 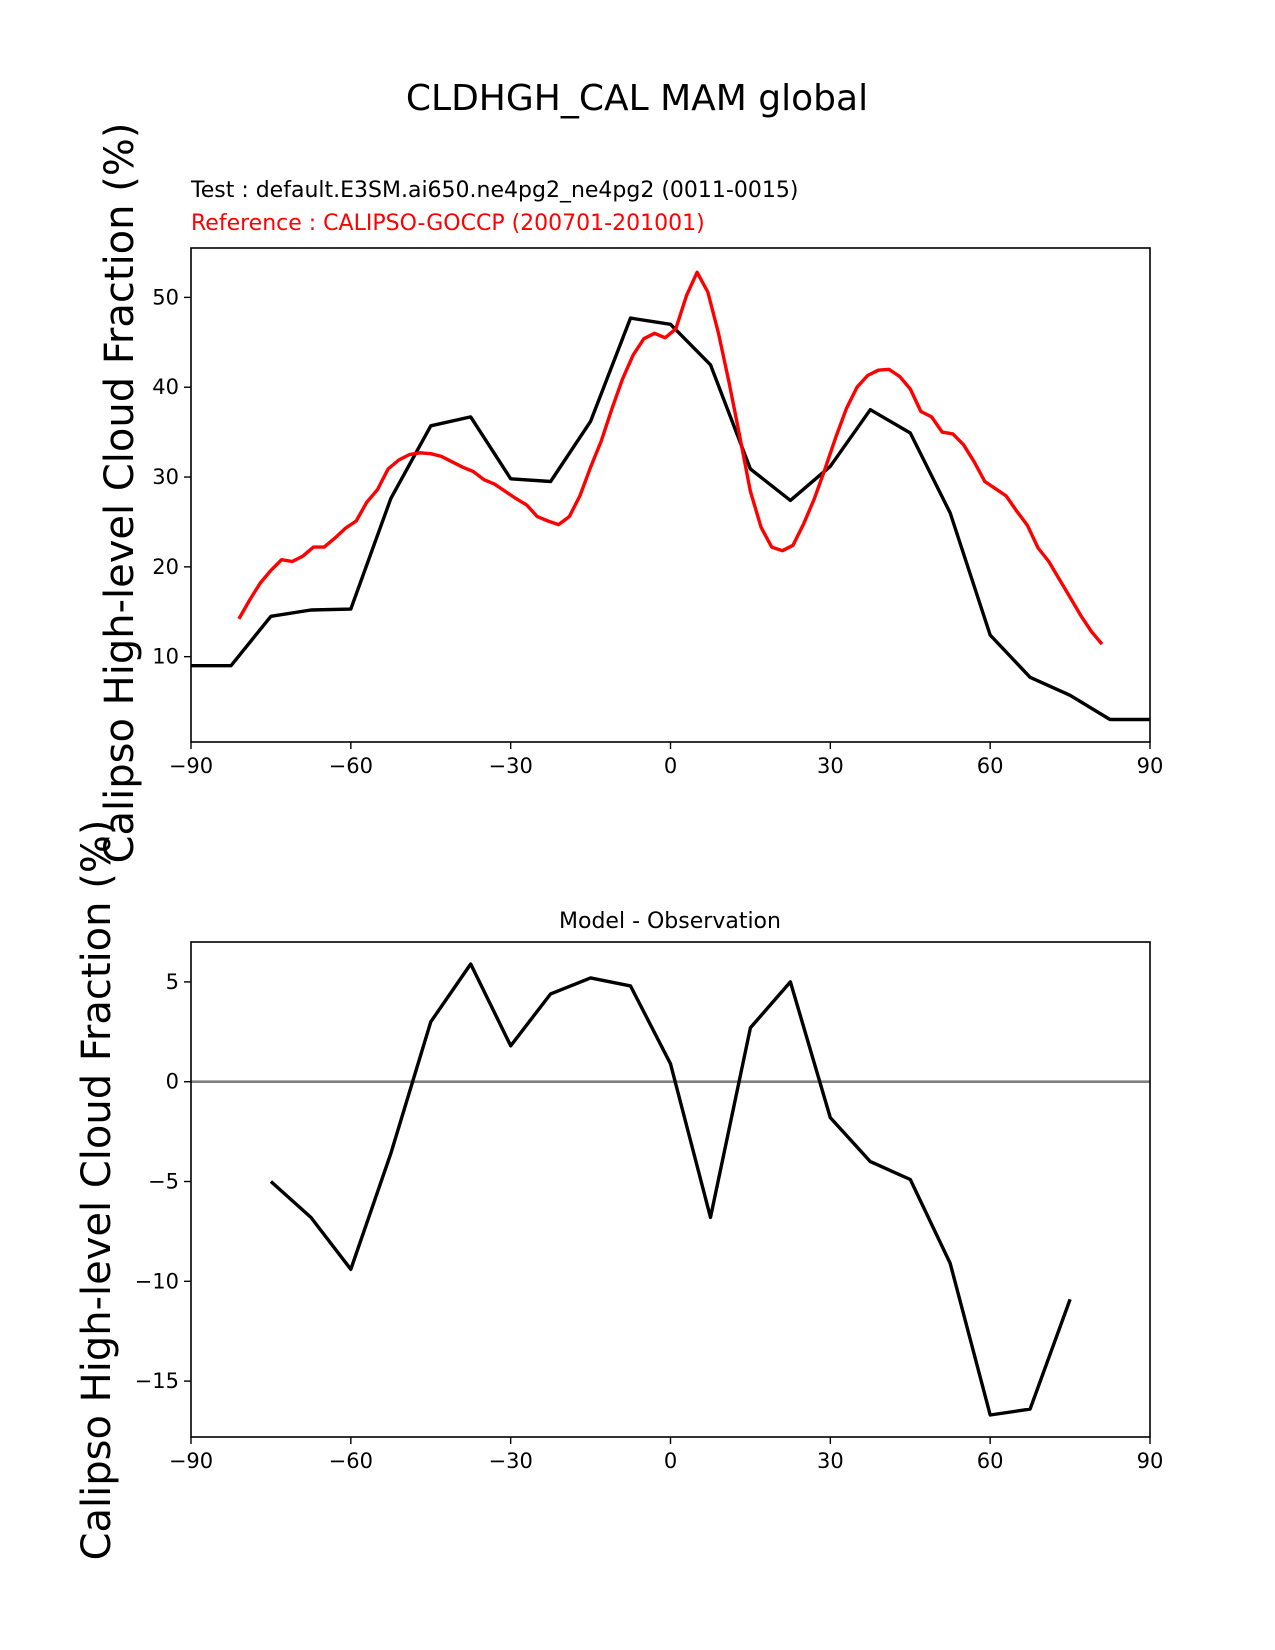 I want to click on bottom-y-tick-label: −10, so click(x=157, y=1281).